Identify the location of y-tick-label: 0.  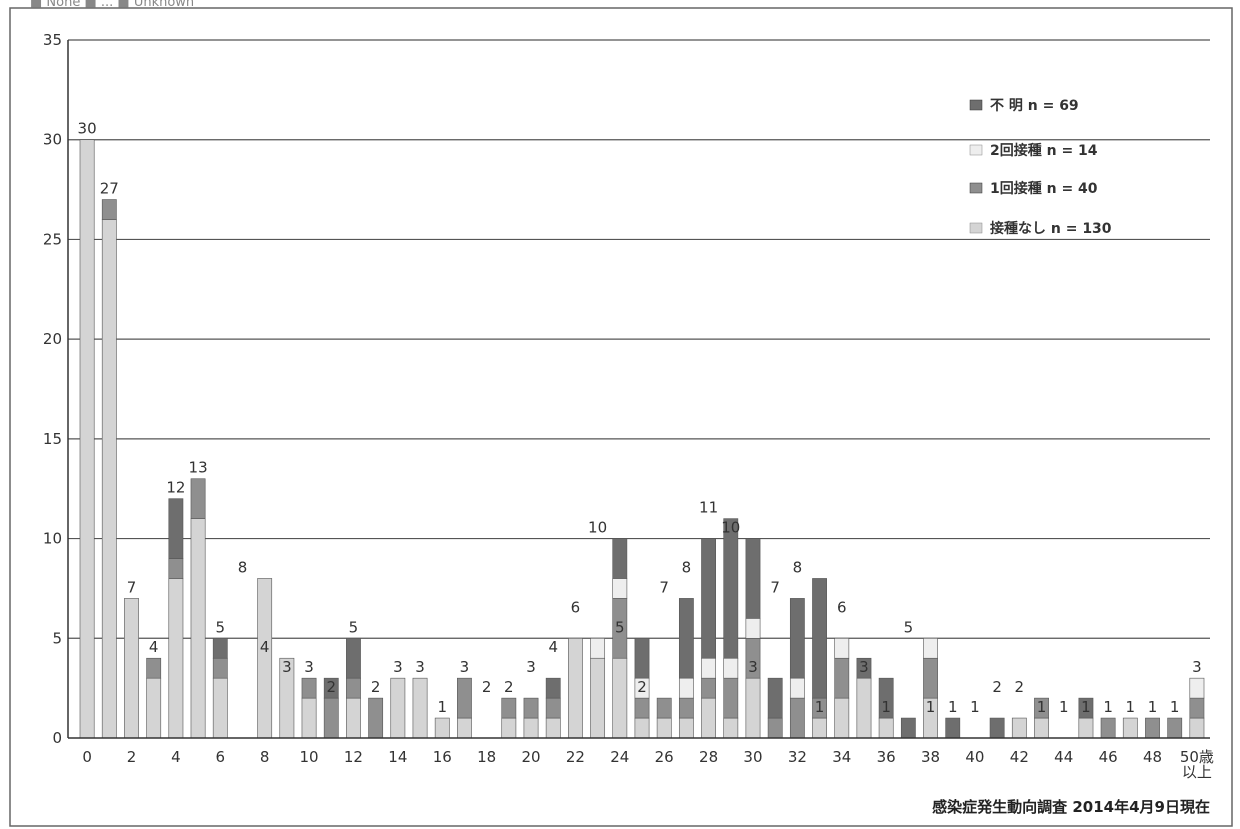
(57, 738).